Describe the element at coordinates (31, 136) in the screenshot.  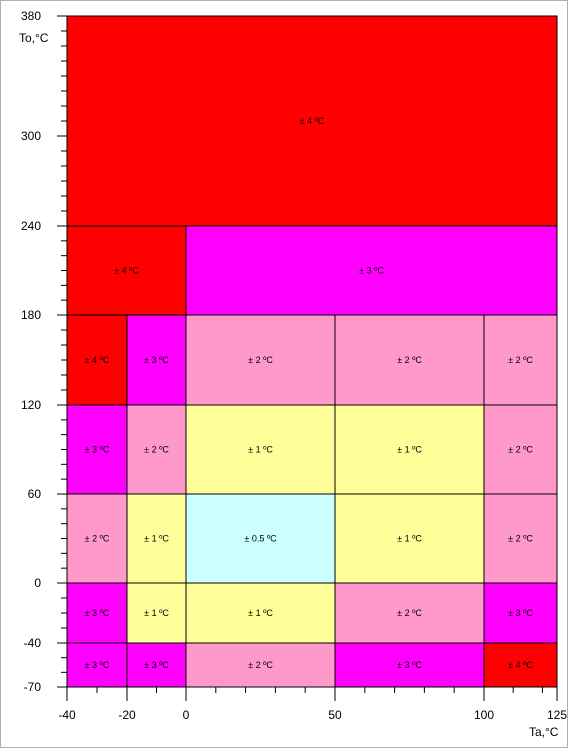
I see `y-tick-label: 300` at that location.